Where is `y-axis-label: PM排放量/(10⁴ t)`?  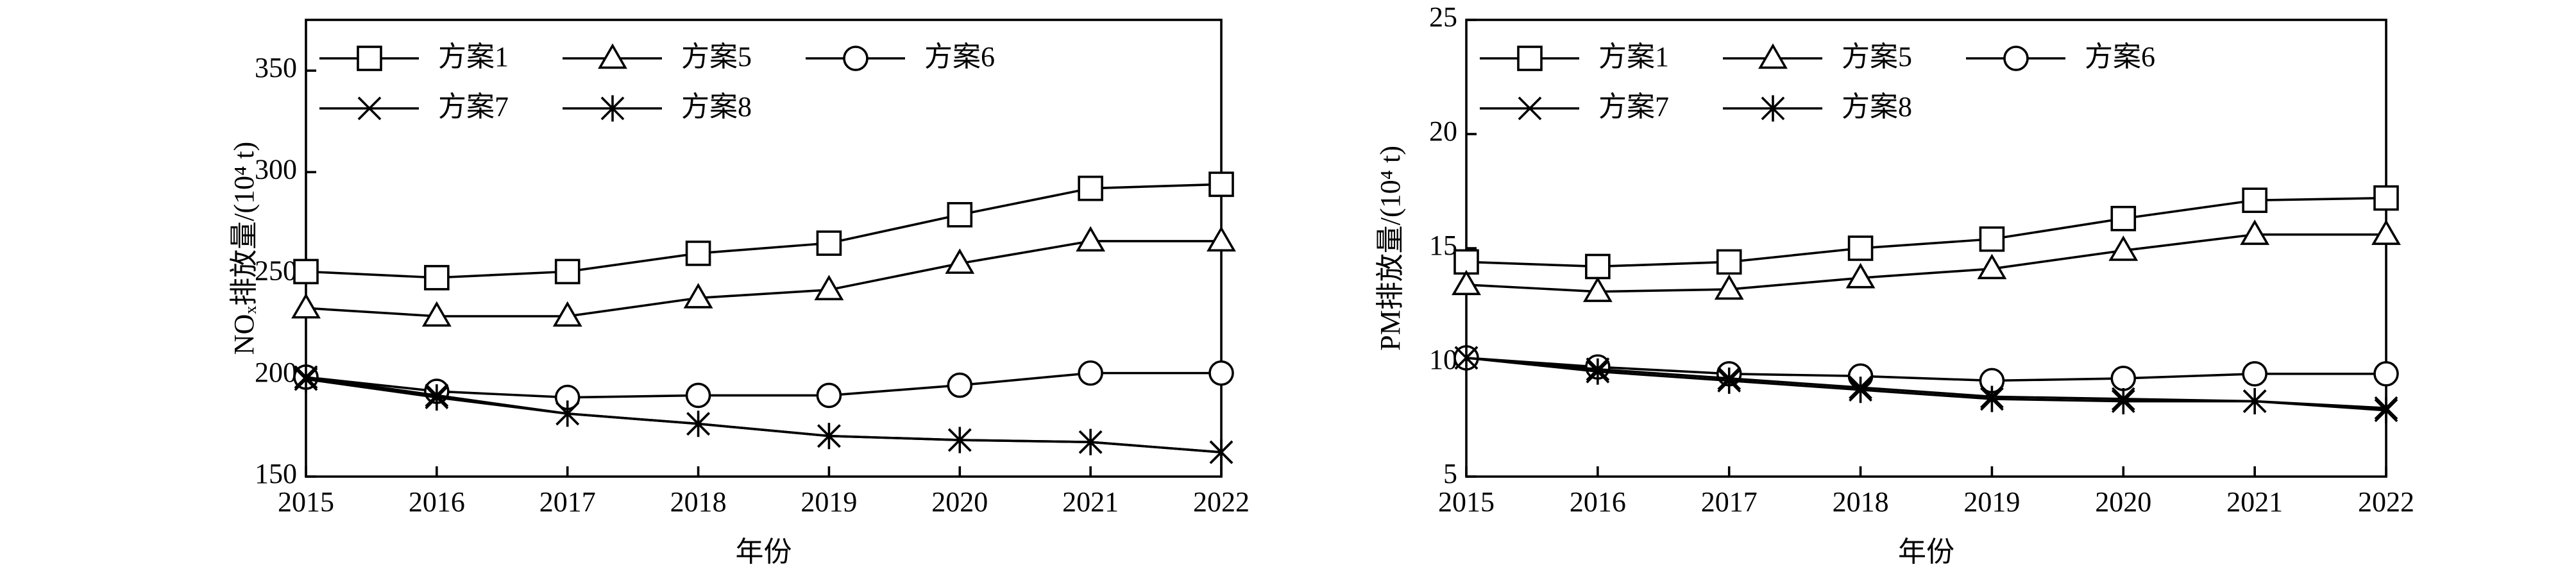 y-axis-label: PM排放量/(10⁴ t) is located at coordinates (1390, 248).